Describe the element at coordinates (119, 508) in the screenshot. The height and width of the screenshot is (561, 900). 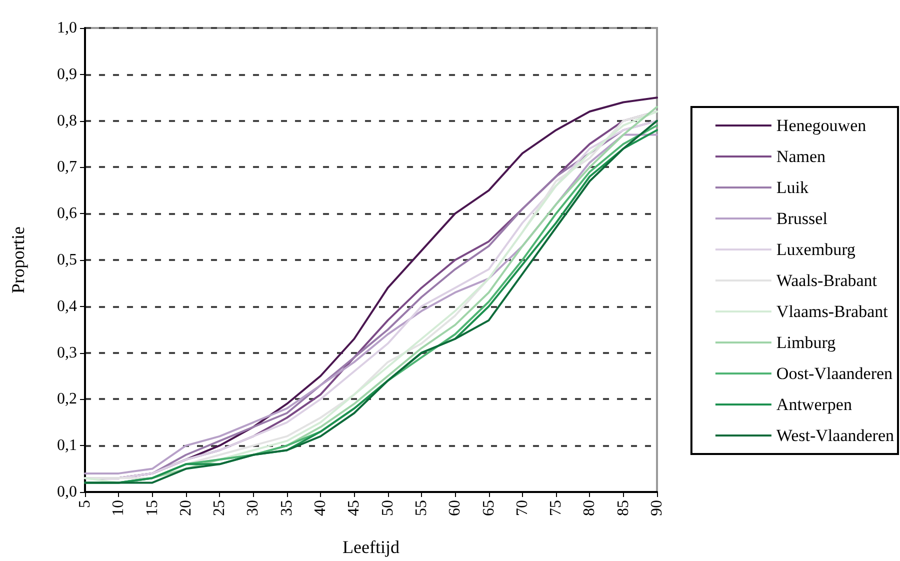
I see `x-tick-label: 10` at that location.